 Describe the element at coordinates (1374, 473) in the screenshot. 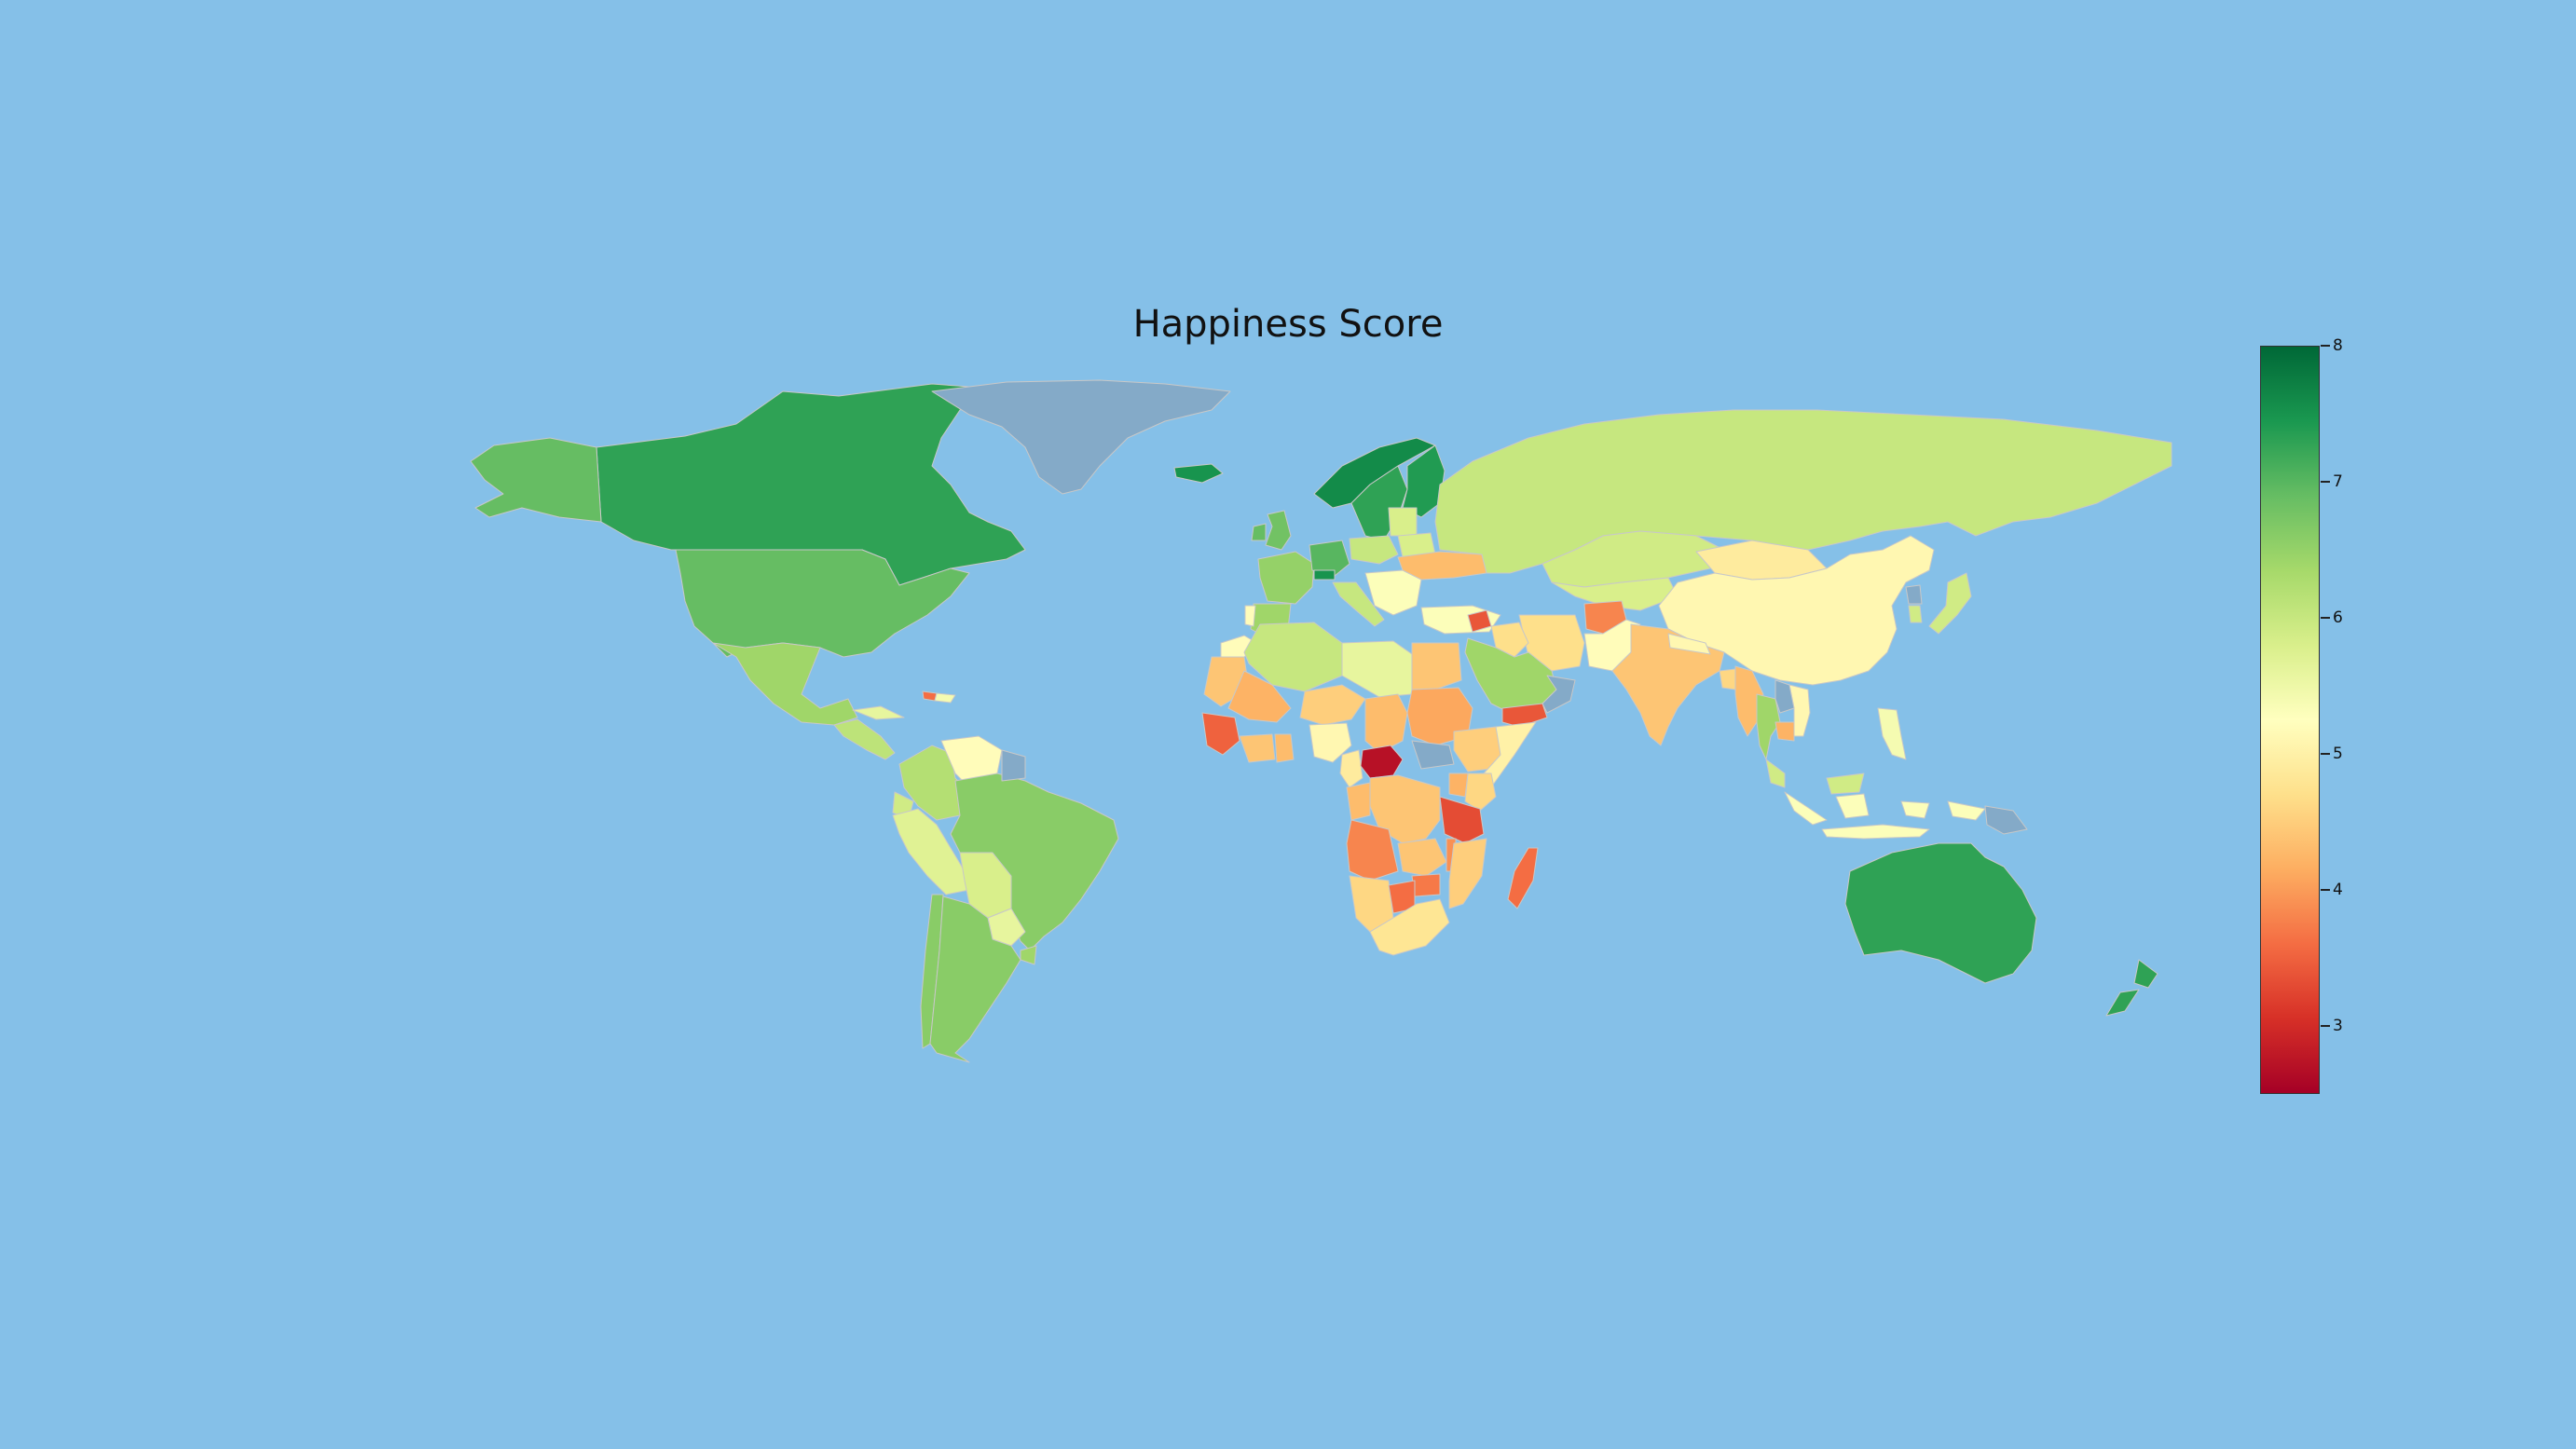

I see `country-norway: Norway` at that location.